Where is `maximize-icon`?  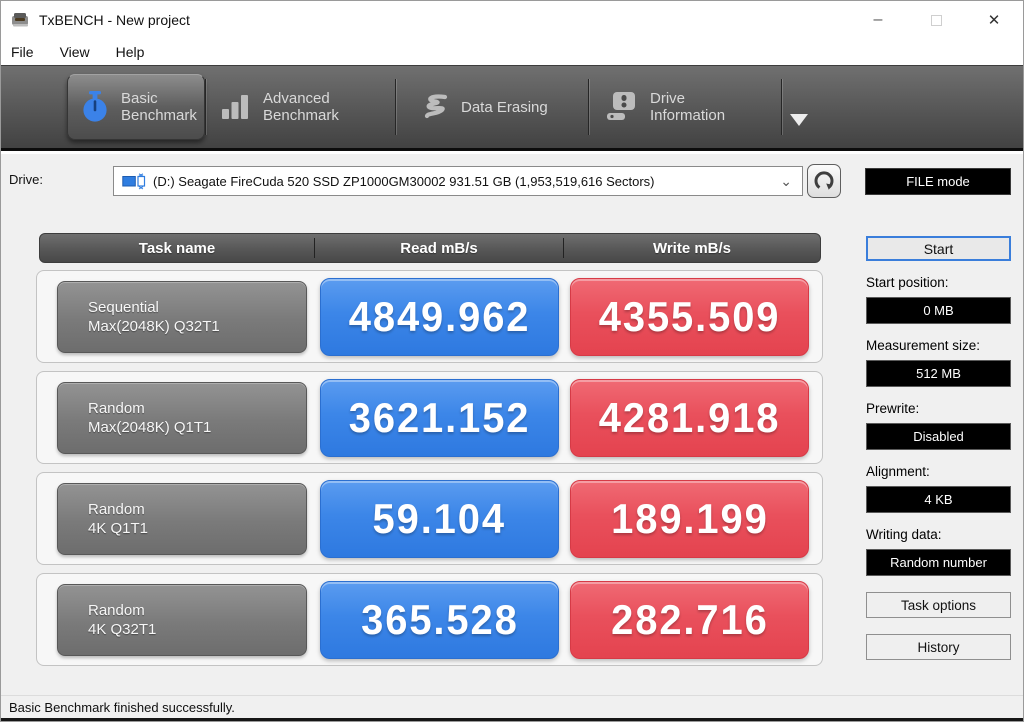 maximize-icon is located at coordinates (936, 20).